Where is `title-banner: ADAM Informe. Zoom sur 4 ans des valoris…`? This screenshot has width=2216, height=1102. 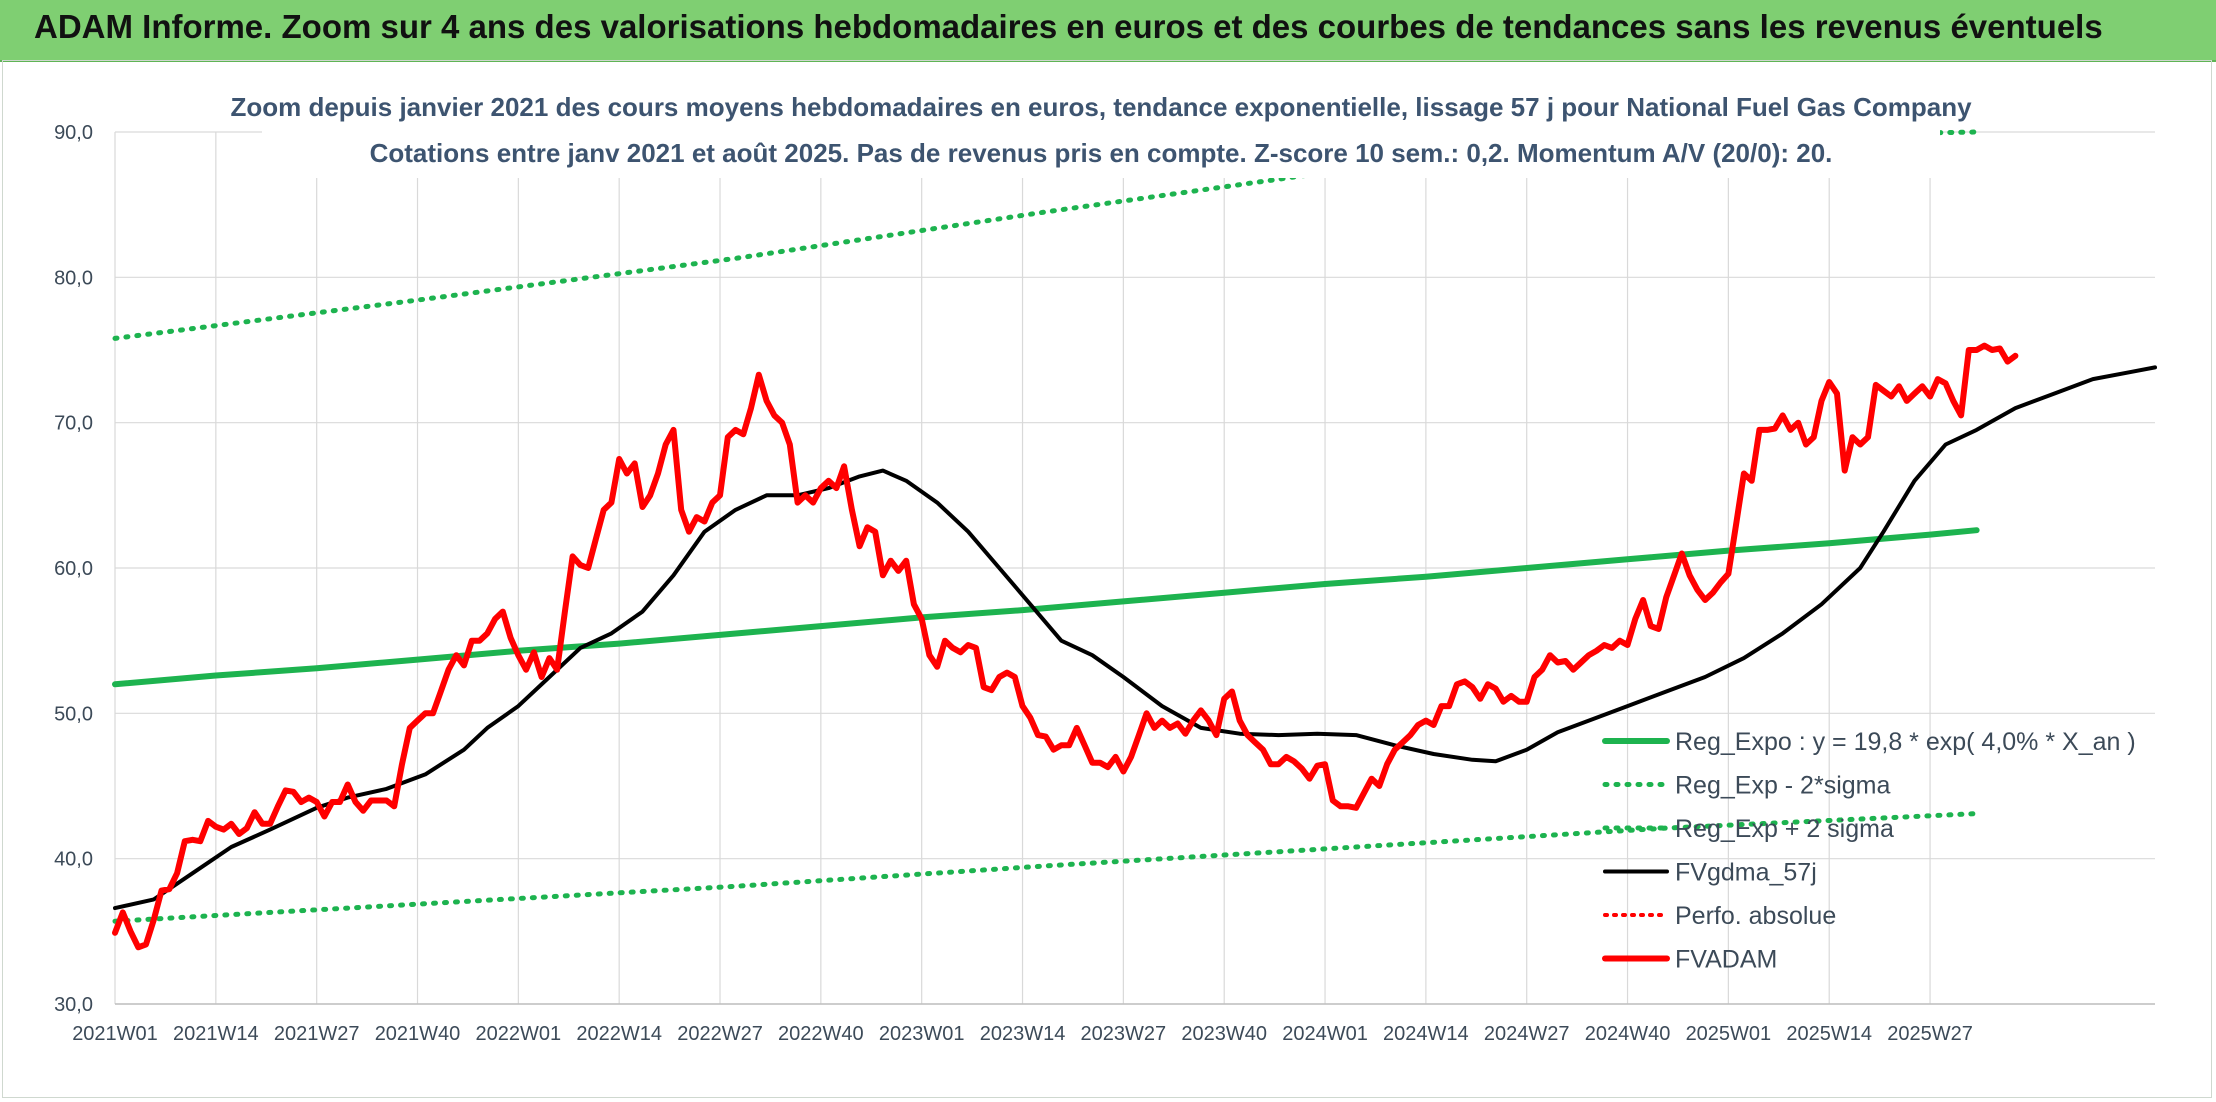
title-banner: ADAM Informe. Zoom sur 4 ans des valoris… is located at coordinates (1108, 31).